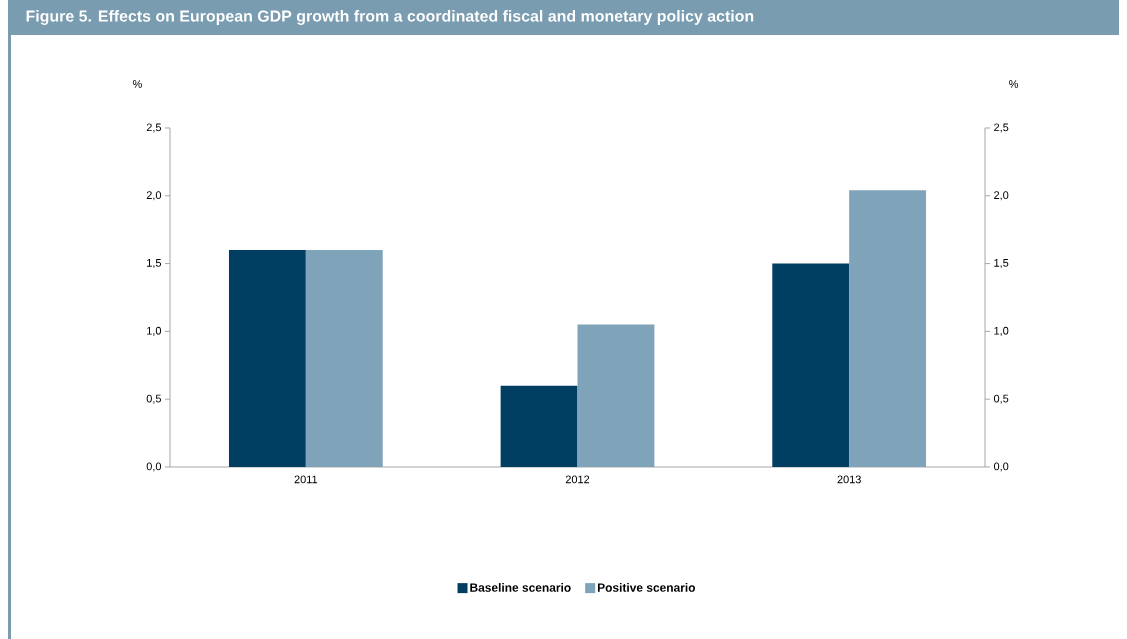  Describe the element at coordinates (1001, 128) in the screenshot. I see `y2-tick-label: 2,5` at that location.